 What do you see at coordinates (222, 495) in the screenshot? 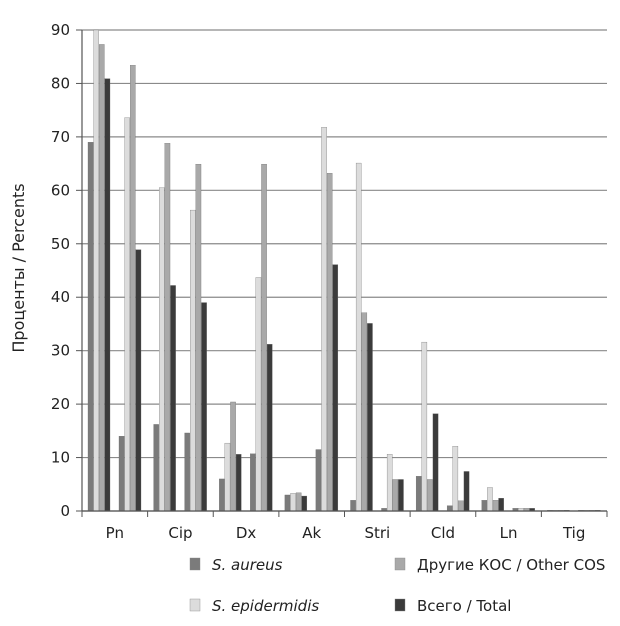
I see `bar-dx-a-s0` at bounding box center [222, 495].